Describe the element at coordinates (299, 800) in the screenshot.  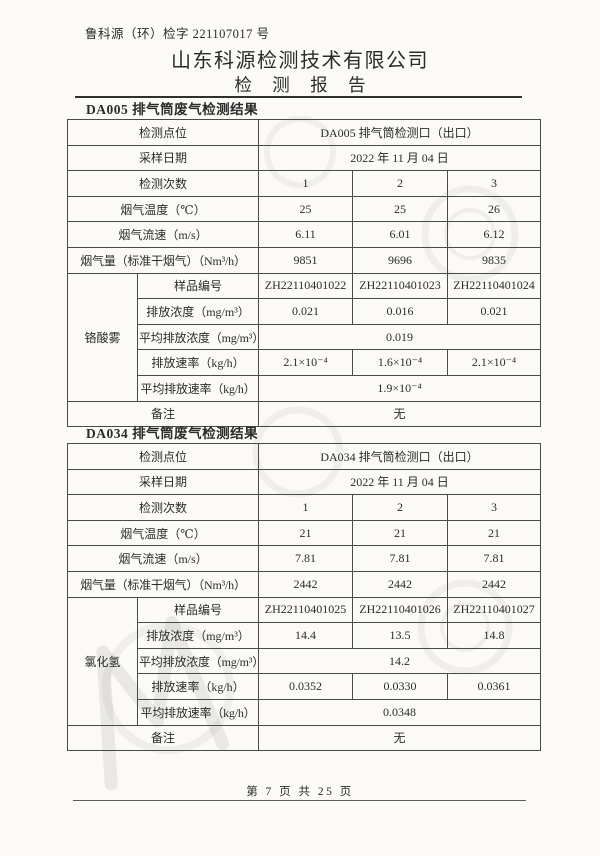
I see `footer-divider` at that location.